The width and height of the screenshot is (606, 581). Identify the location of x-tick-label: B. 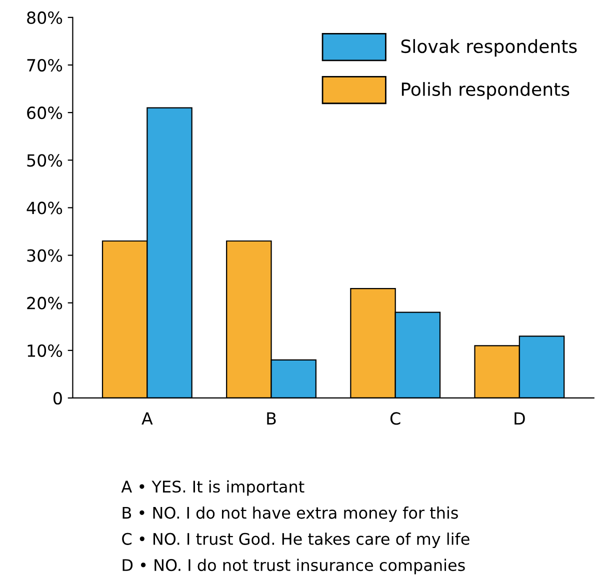
(271, 418).